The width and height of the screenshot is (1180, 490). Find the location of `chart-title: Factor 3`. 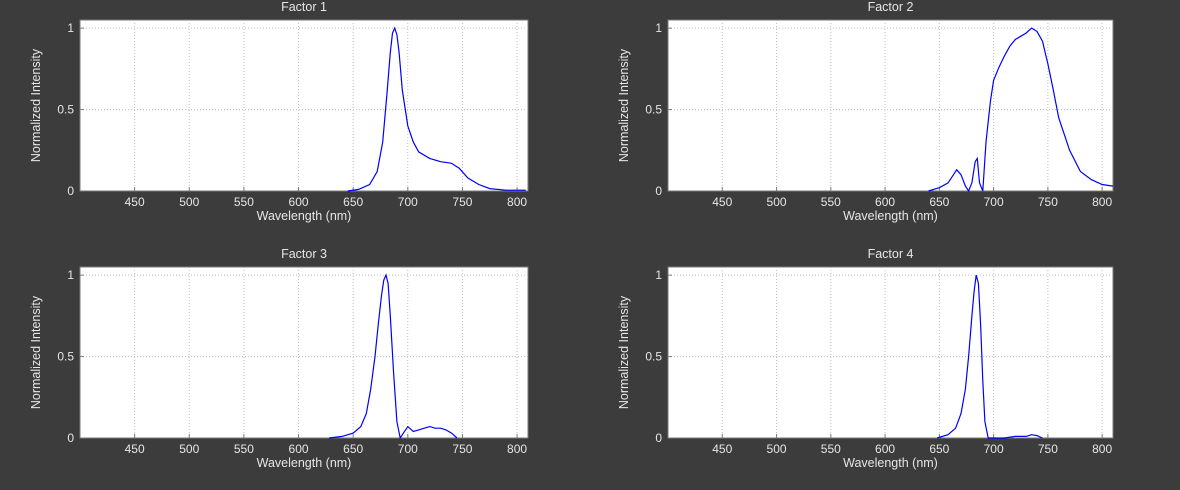

chart-title: Factor 3 is located at coordinates (304, 254).